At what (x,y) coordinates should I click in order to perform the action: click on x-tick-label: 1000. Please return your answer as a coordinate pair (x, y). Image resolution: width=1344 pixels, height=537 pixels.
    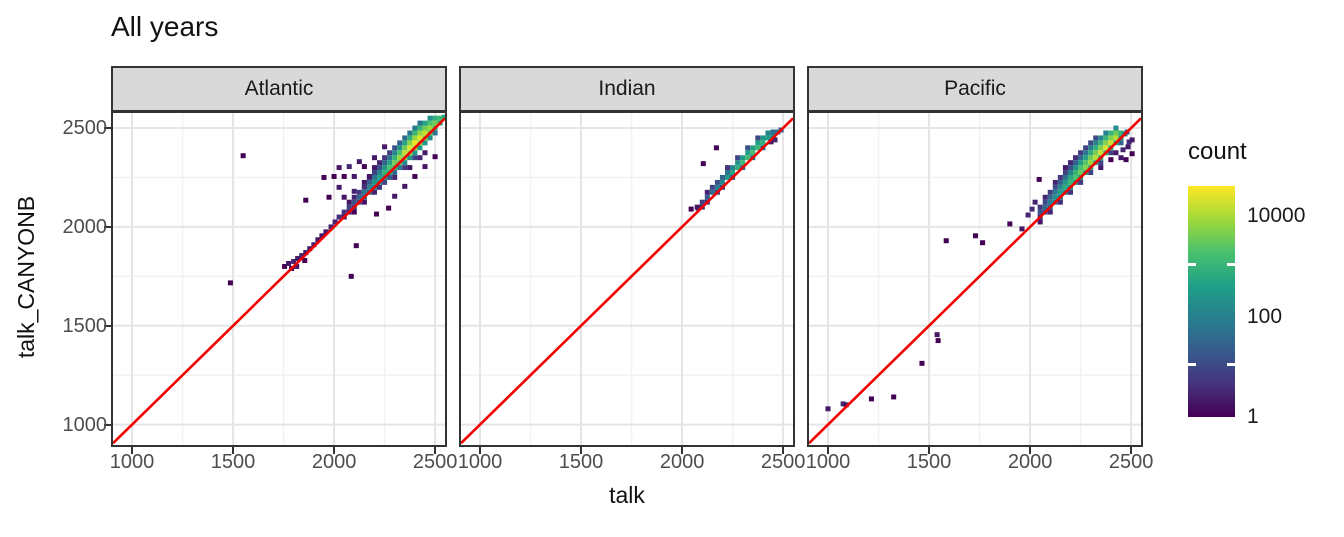
    Looking at the image, I should click on (480, 462).